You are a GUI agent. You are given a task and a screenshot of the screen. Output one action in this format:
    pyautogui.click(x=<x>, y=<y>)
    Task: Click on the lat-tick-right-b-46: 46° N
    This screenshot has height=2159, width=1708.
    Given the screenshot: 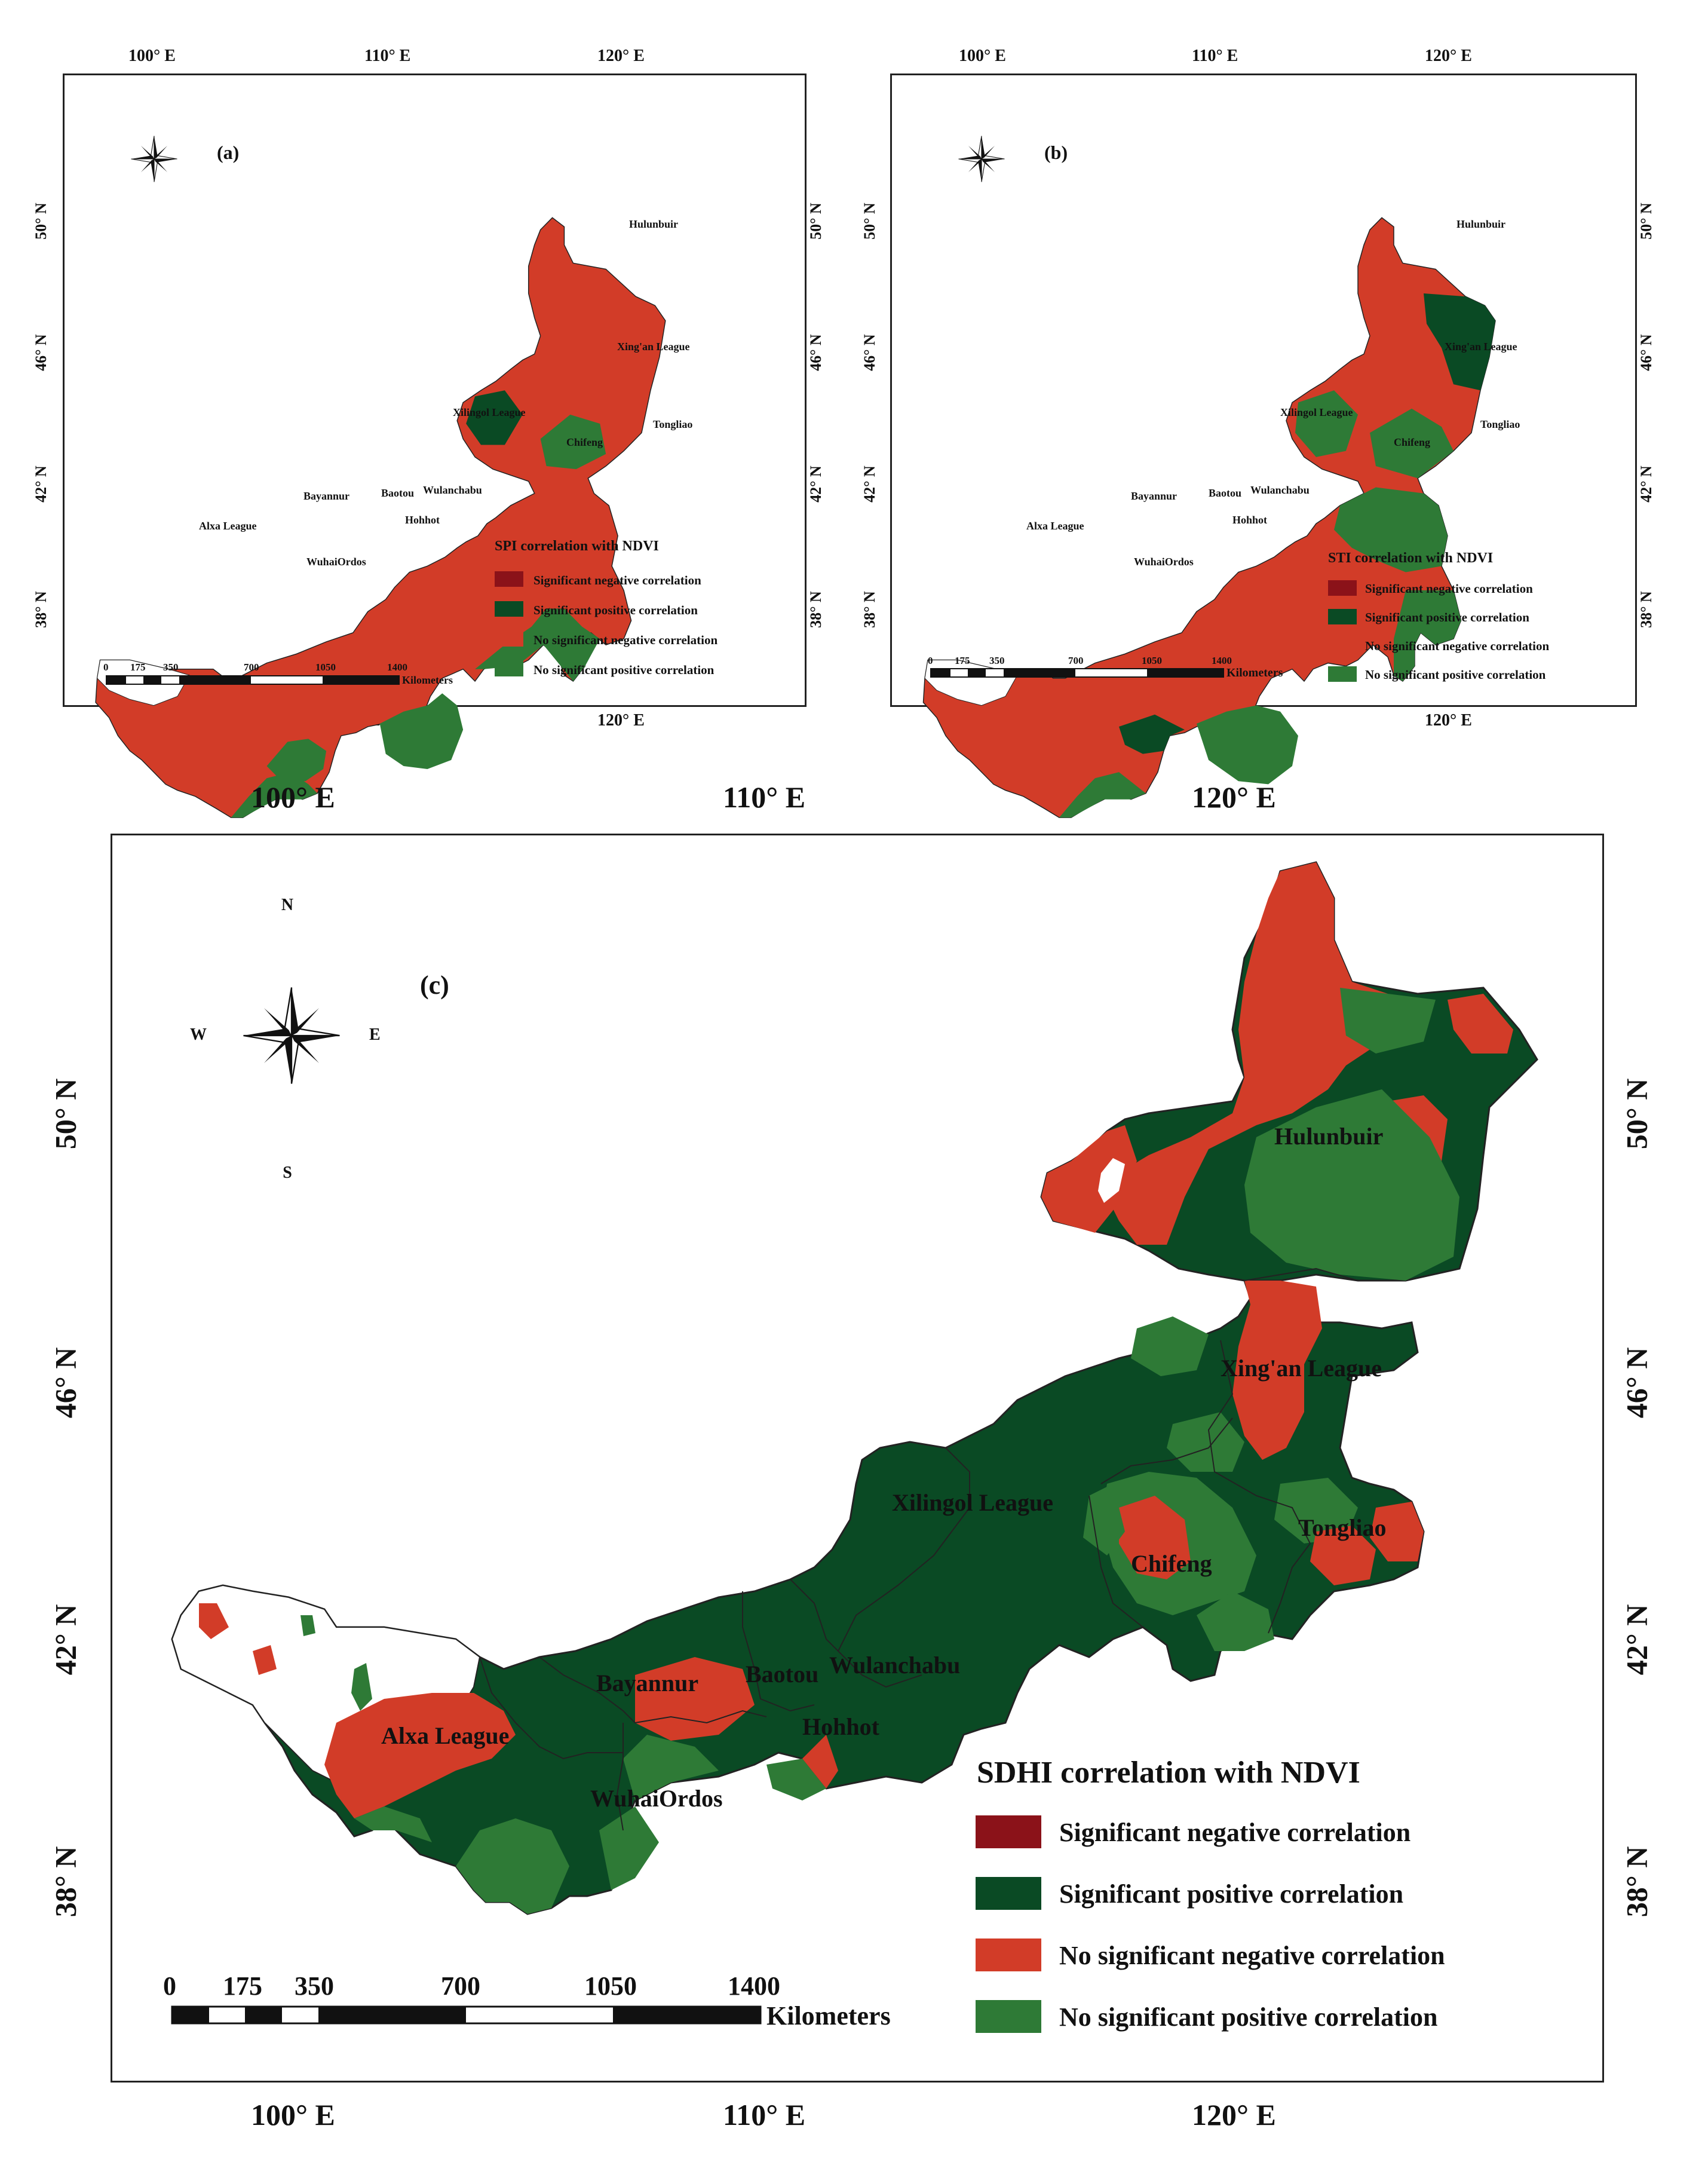 What is the action you would take?
    pyautogui.click(x=1646, y=352)
    